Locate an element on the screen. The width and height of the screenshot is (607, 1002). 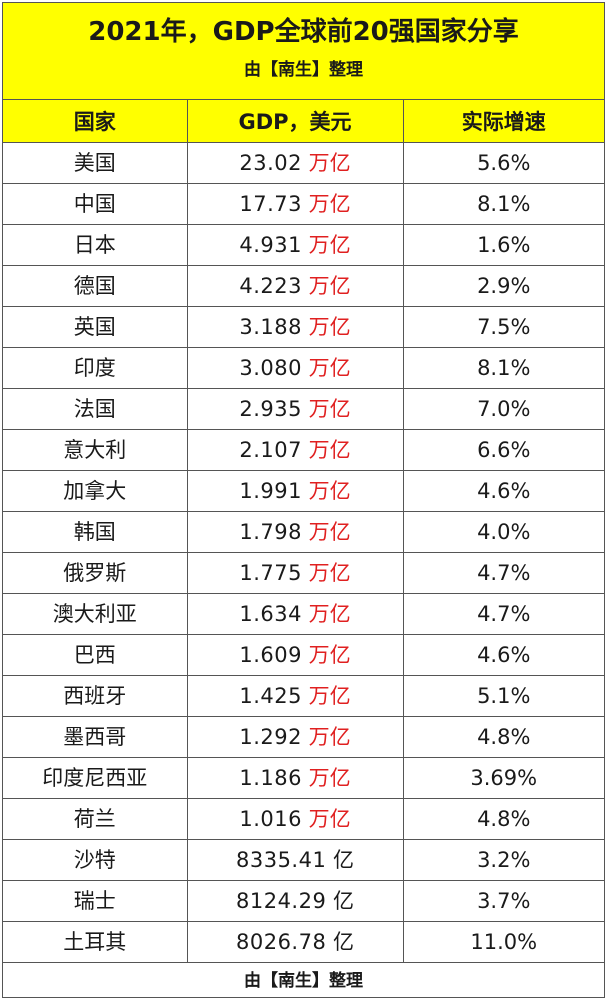
country-cell: 法国 is located at coordinates (95, 408).